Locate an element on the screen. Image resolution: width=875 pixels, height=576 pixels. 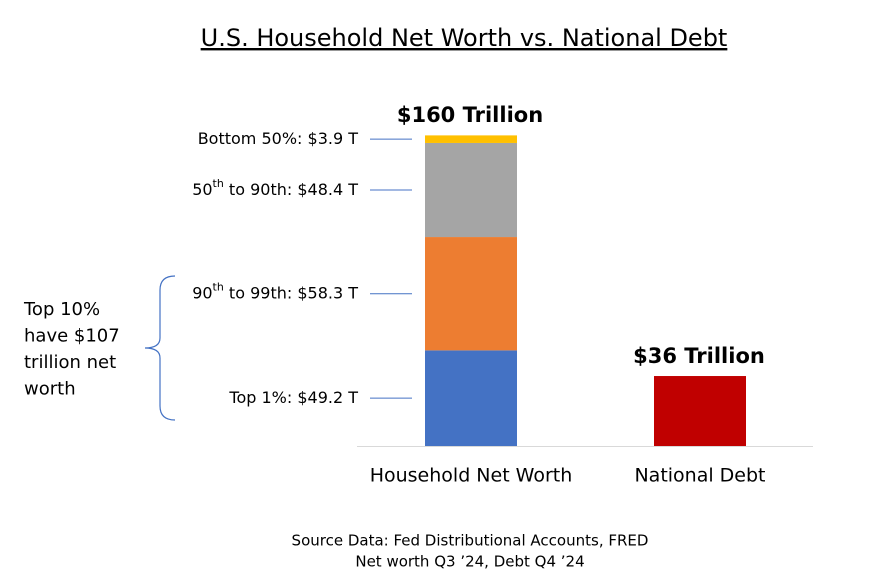
segment-label: Top 1%: $49.2 T is located at coordinates (293, 397).